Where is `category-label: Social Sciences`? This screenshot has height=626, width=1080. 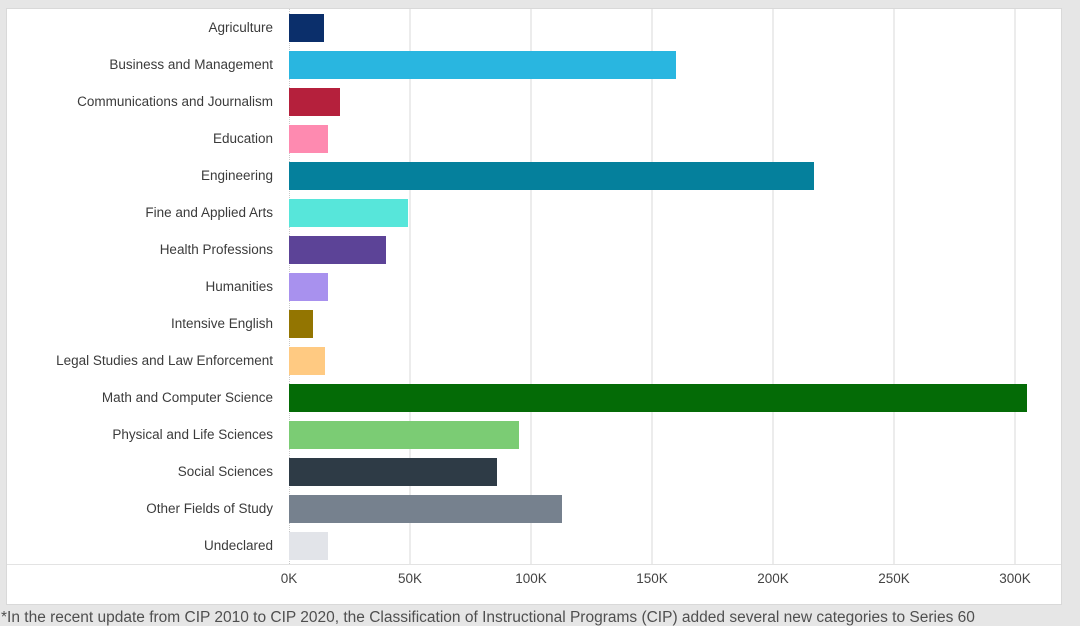 category-label: Social Sciences is located at coordinates (225, 471).